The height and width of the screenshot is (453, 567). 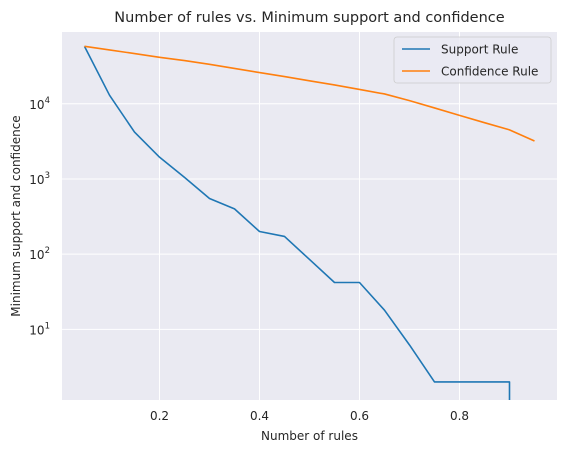 What do you see at coordinates (479, 50) in the screenshot?
I see `legend-label-support-rule: Support Rule` at bounding box center [479, 50].